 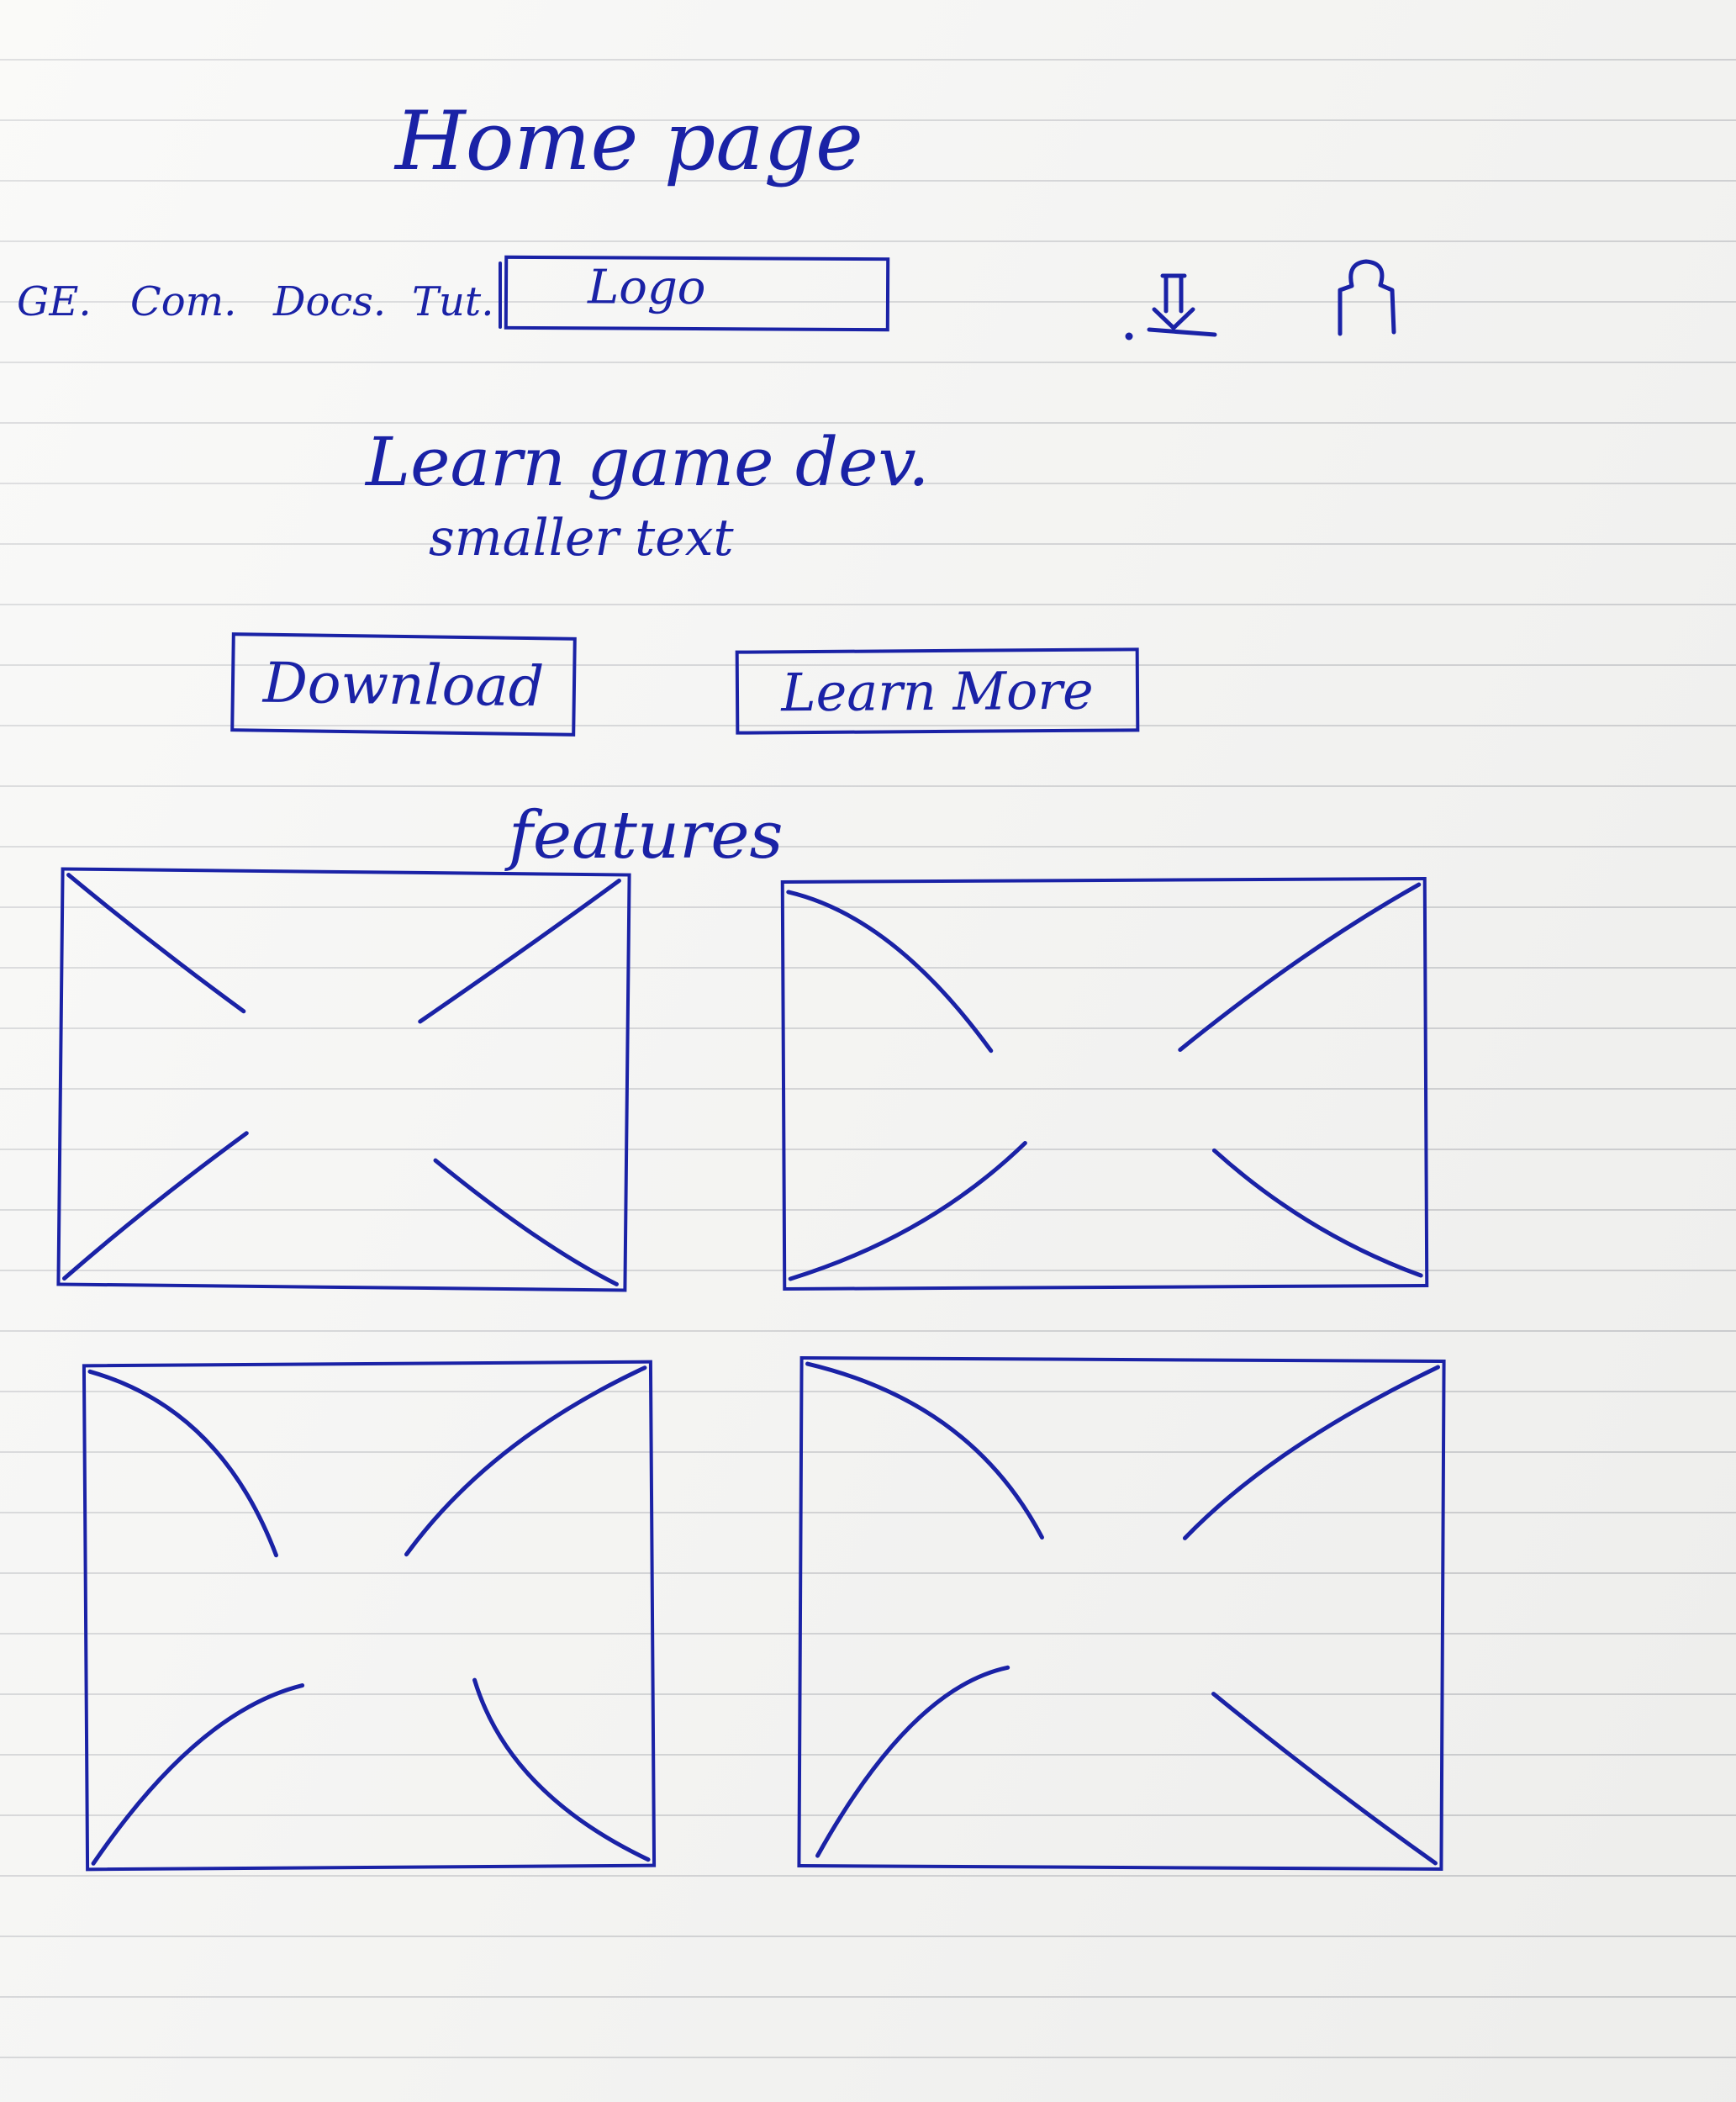 What do you see at coordinates (453, 301) in the screenshot?
I see `nav-item-tut: Tut.` at bounding box center [453, 301].